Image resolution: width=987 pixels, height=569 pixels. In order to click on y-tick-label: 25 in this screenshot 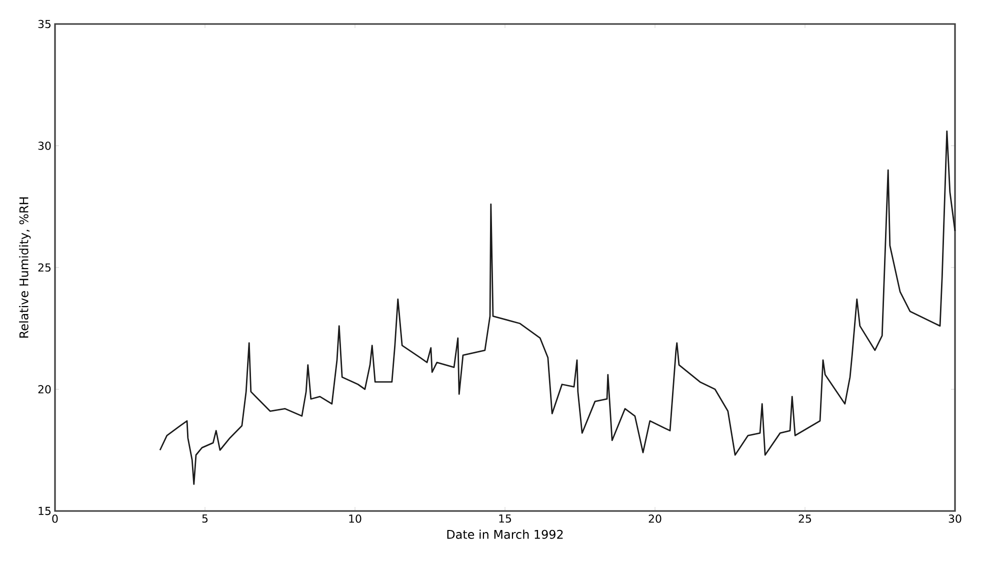, I will do `click(44, 267)`.